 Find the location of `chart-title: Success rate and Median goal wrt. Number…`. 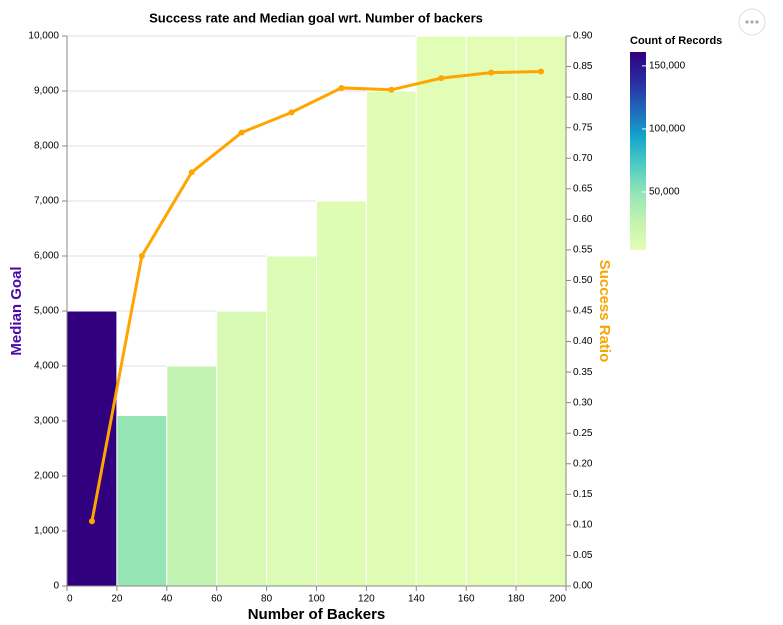

chart-title: Success rate and Median goal wrt. Number… is located at coordinates (316, 17).